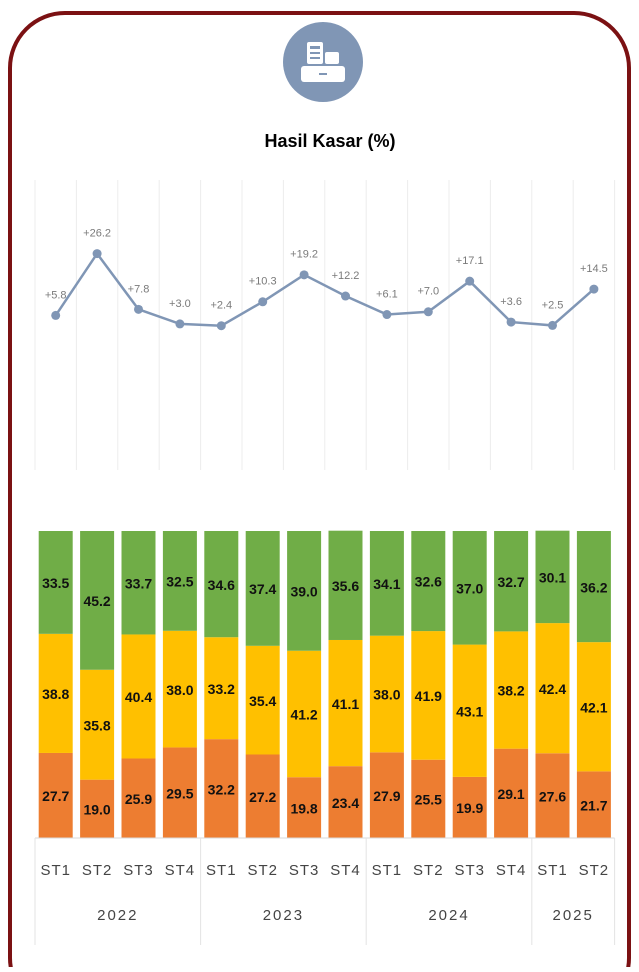 The height and width of the screenshot is (972, 639). I want to click on bar-label: 38.8, so click(55, 694).